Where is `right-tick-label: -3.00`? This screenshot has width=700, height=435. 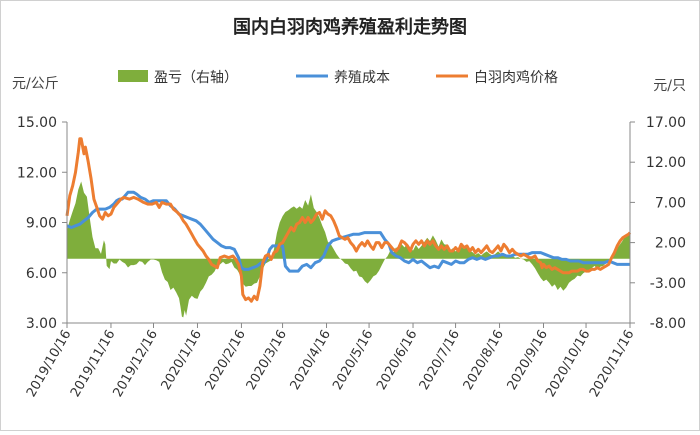 right-tick-label: -3.00 is located at coordinates (668, 284).